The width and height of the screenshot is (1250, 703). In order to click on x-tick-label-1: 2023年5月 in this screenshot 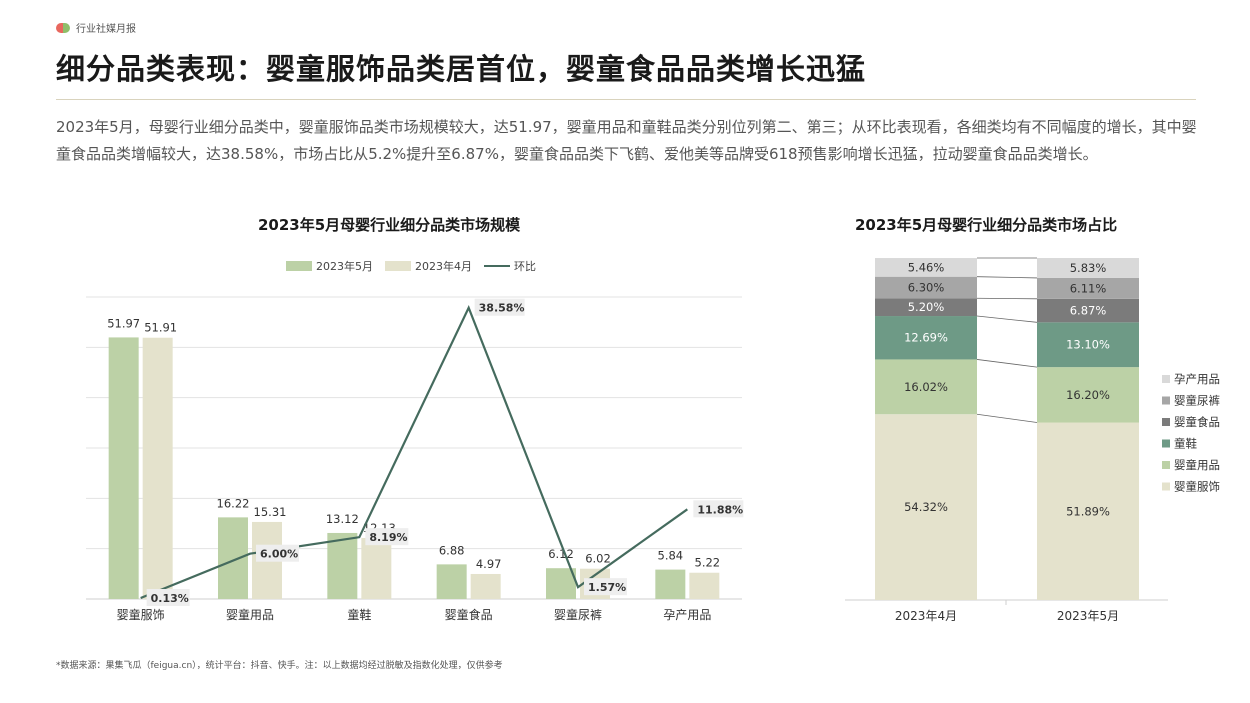, I will do `click(1088, 616)`.